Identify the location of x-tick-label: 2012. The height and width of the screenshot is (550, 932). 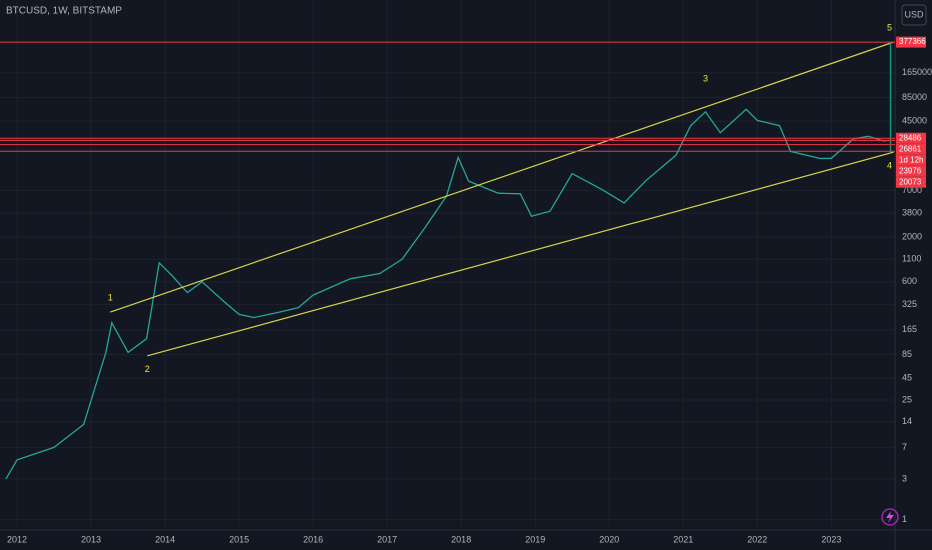
(17, 539).